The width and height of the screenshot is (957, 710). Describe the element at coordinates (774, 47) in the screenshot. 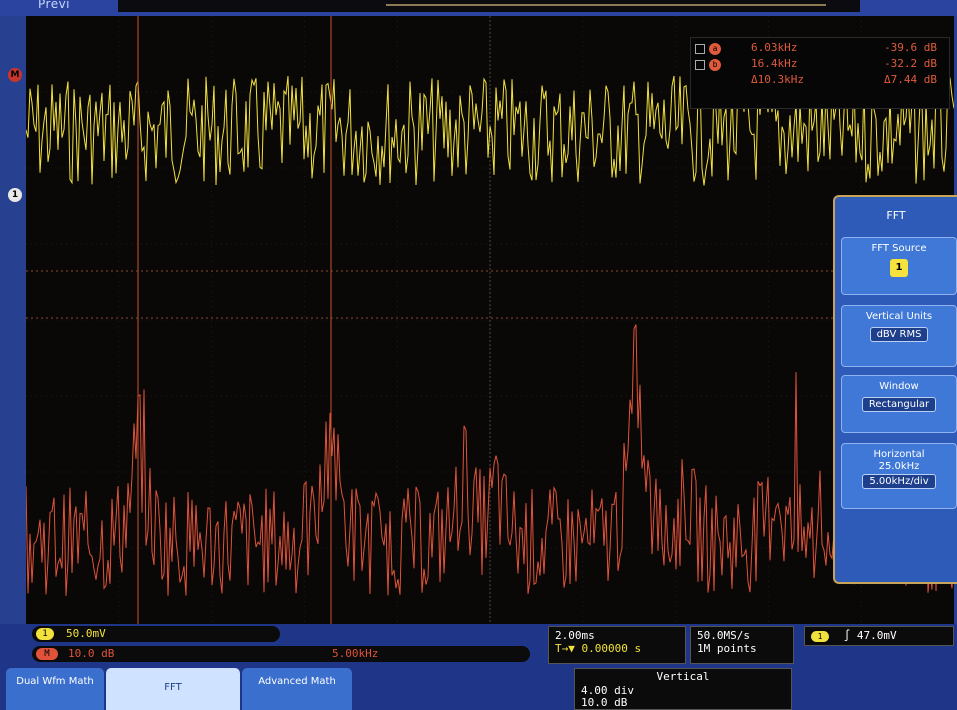

I see `cursor-a-freq: 6.03kHz` at that location.